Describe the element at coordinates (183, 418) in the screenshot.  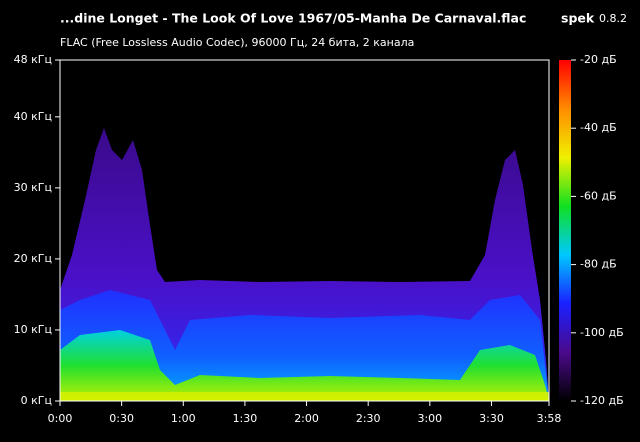
I see `x-tick-label: 1:00` at that location.